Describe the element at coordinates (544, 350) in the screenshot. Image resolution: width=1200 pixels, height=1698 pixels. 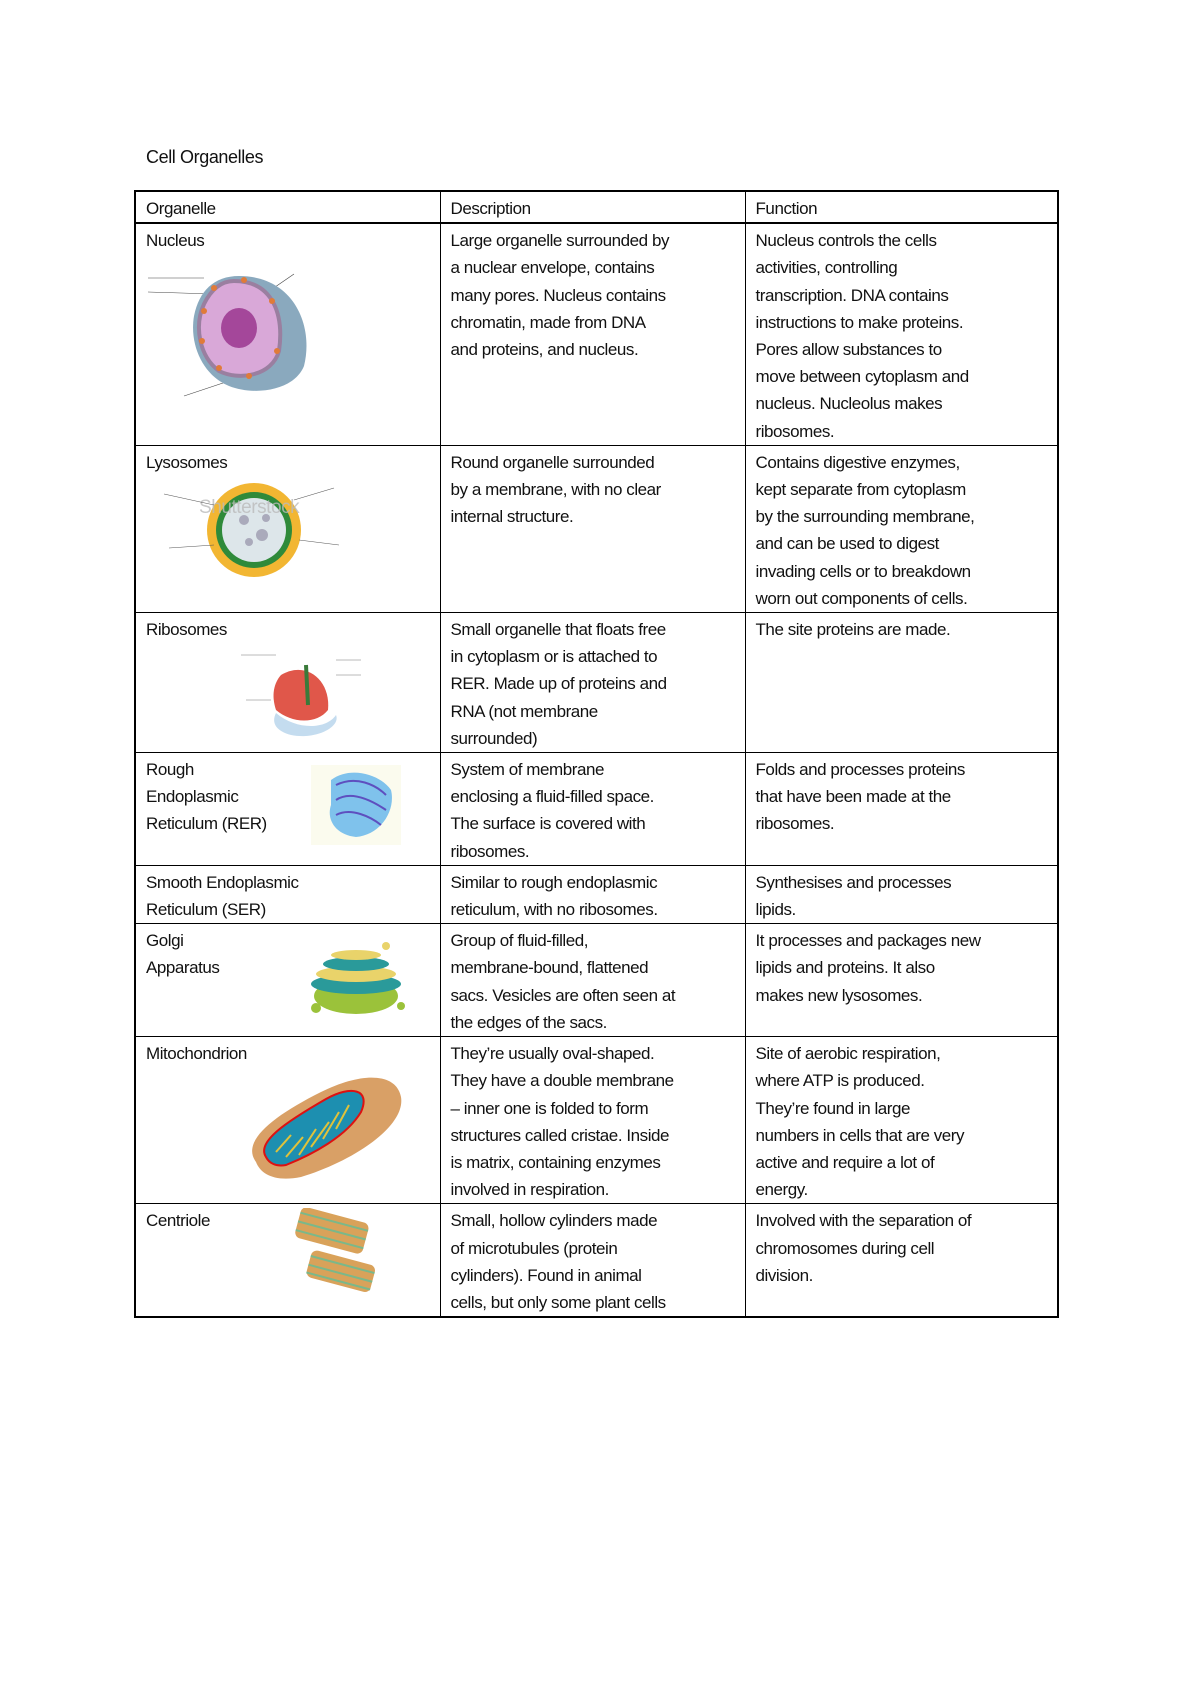
I see `description-text-line: and proteins, and nucleus.` at that location.